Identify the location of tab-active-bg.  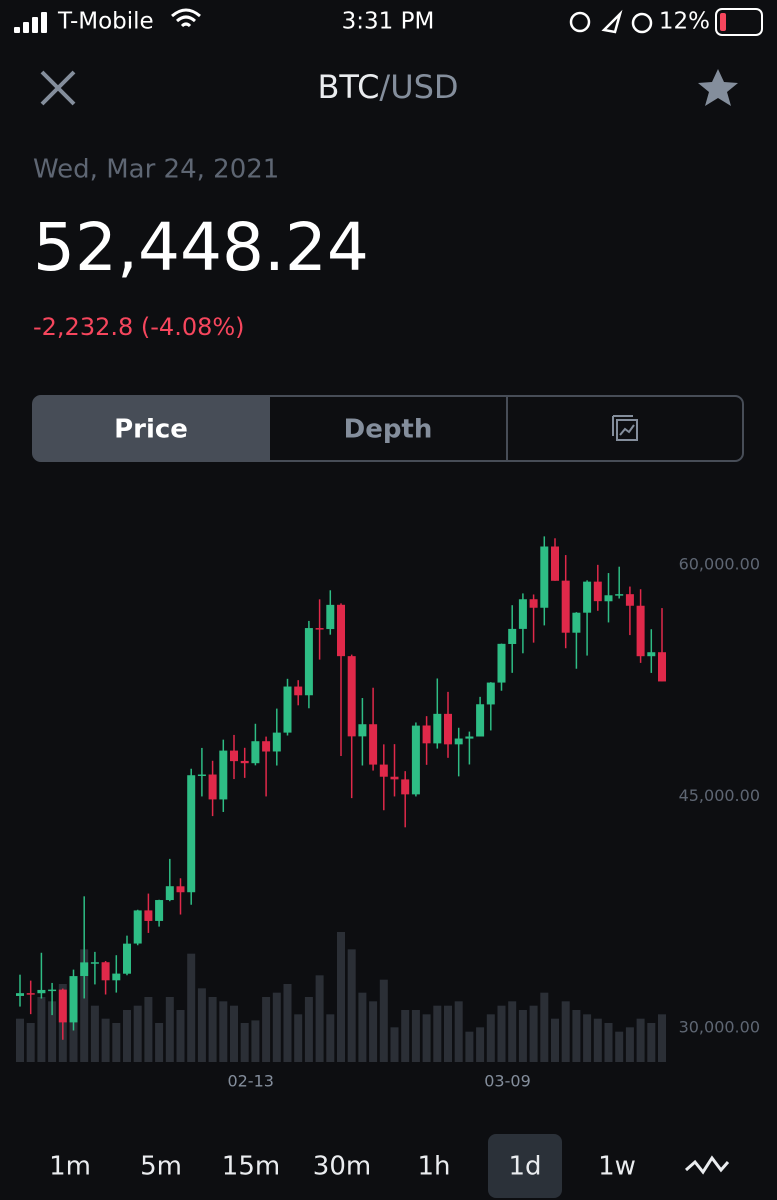
(151, 428).